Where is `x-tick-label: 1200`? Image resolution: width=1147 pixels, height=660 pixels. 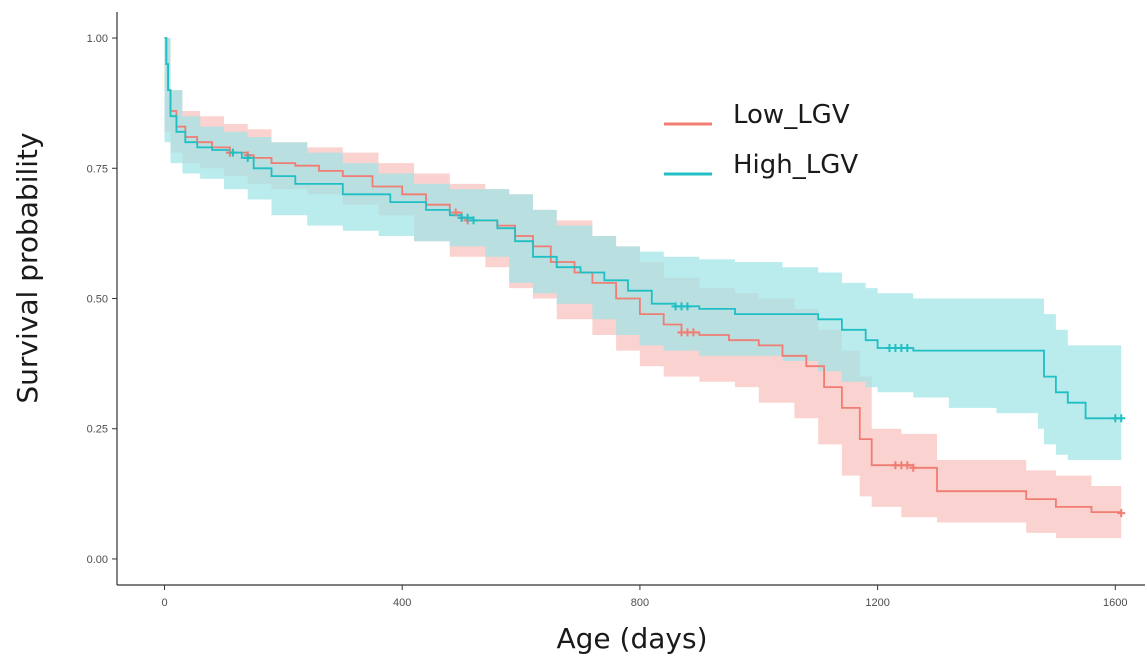 x-tick-label: 1200 is located at coordinates (877, 603).